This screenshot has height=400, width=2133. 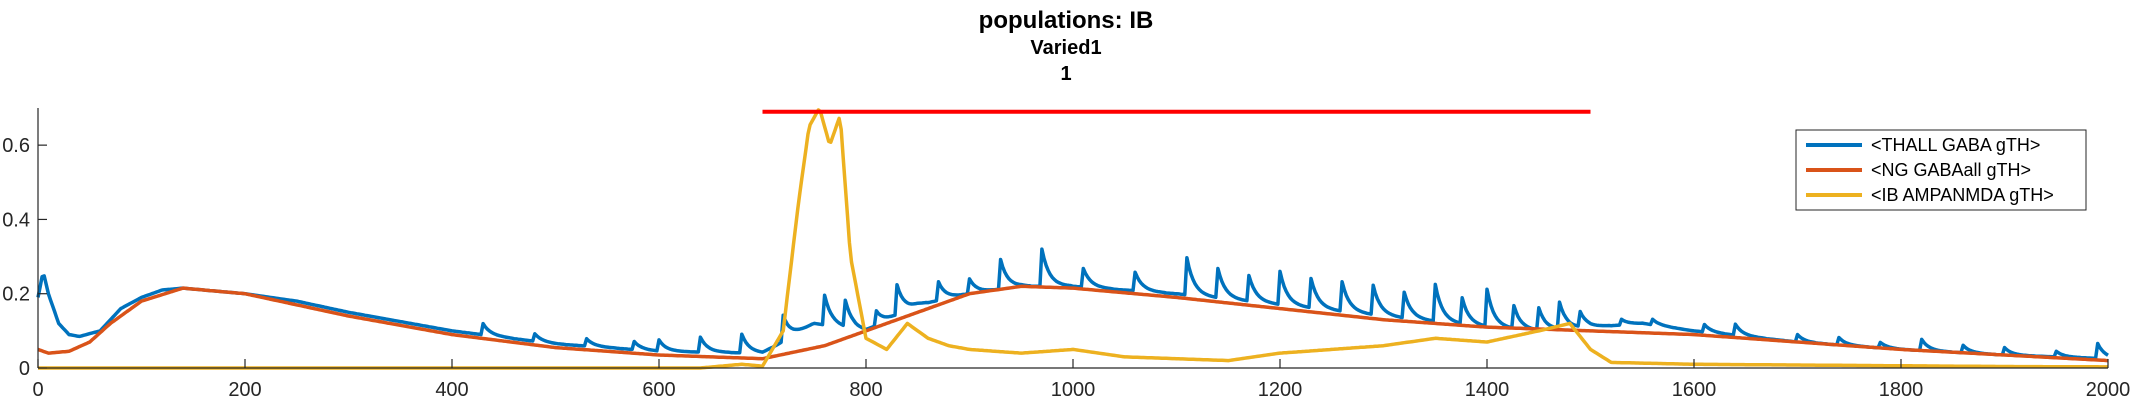 What do you see at coordinates (16, 295) in the screenshot?
I see `y-tick-label: 0.2` at bounding box center [16, 295].